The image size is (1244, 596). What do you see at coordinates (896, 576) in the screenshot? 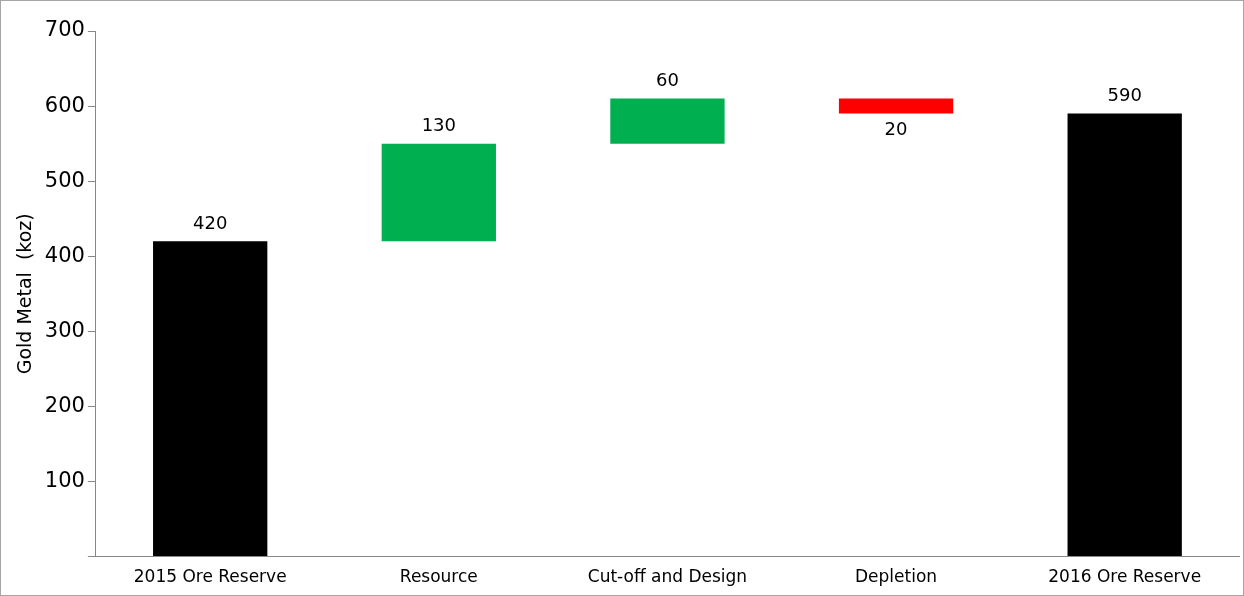
I see `x-tick-label: Depletion` at bounding box center [896, 576].